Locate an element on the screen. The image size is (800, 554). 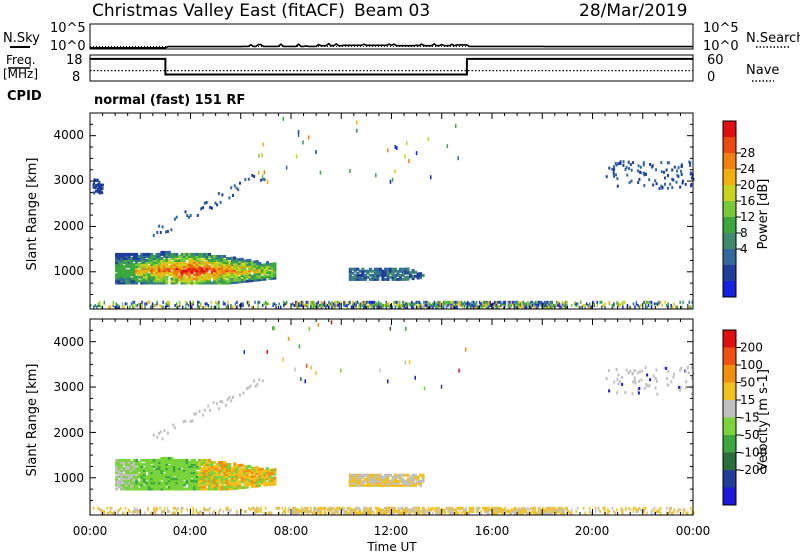
noise-left-tick-top: 10^5 is located at coordinates (68, 28).